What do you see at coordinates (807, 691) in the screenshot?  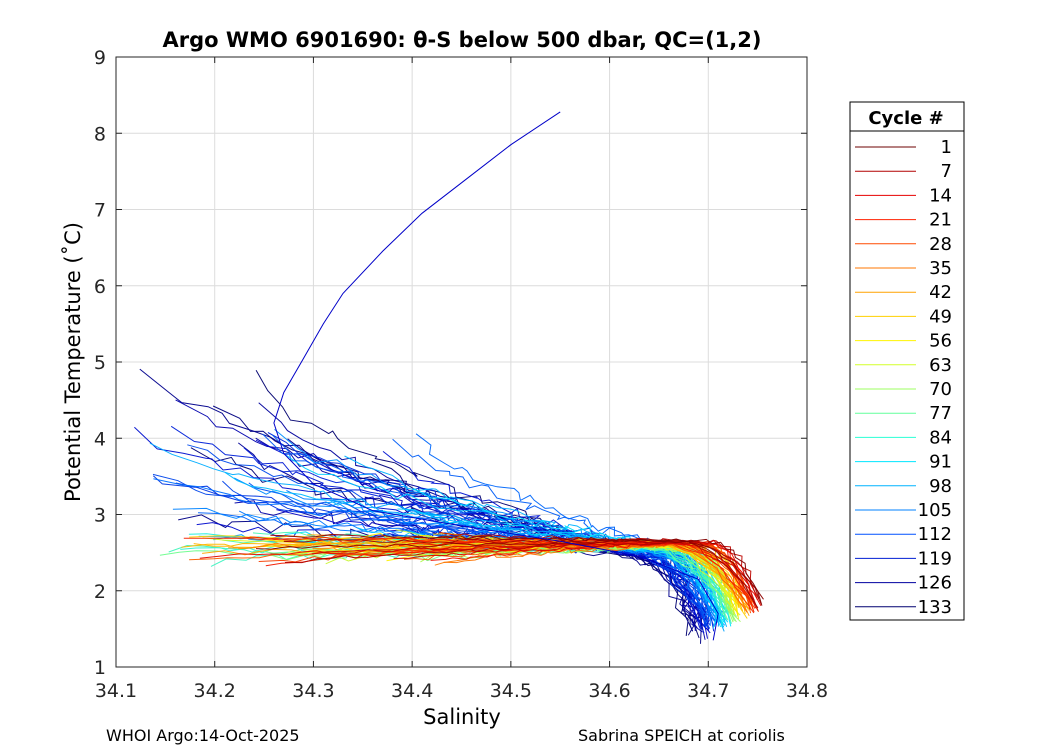 I see `x-tick-label: 34.8` at bounding box center [807, 691].